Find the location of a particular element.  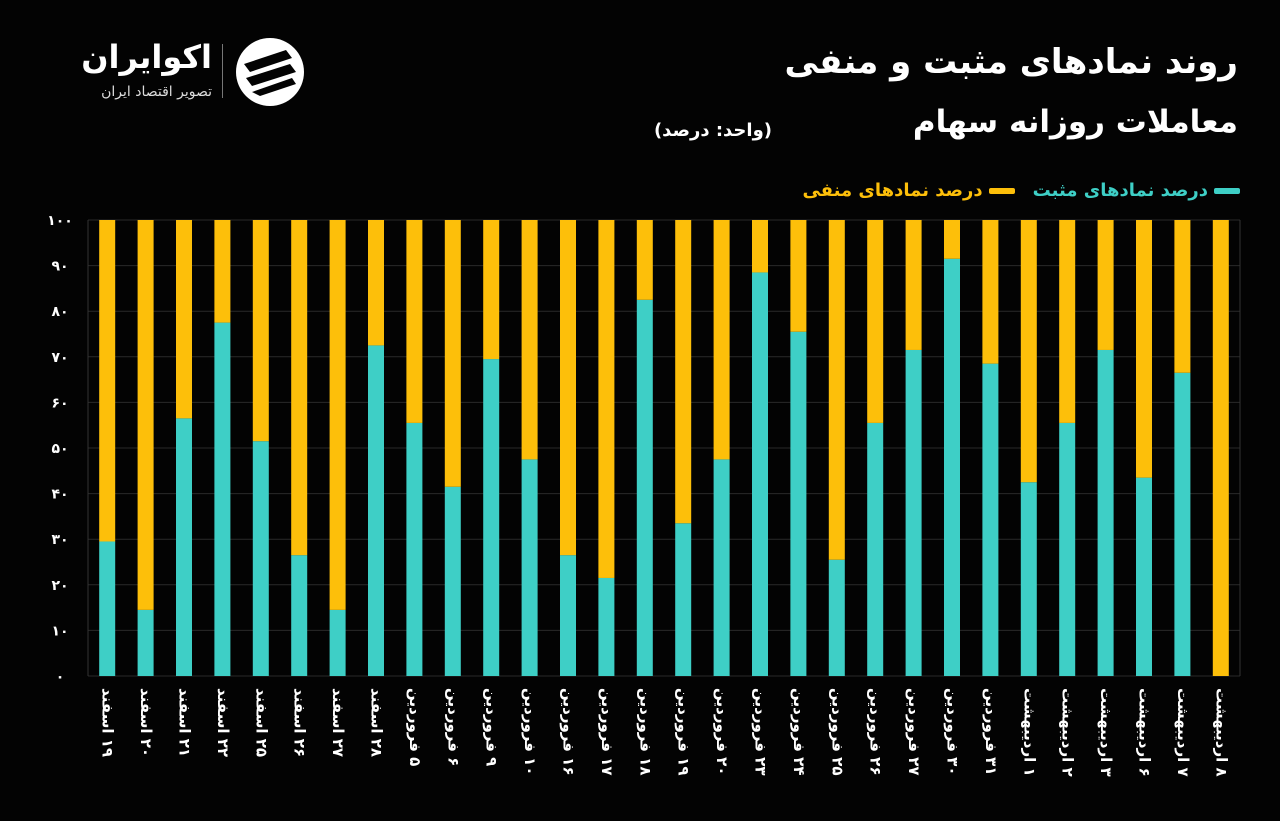

x-tick-label: ۲۷ اسفند is located at coordinates (338, 722).